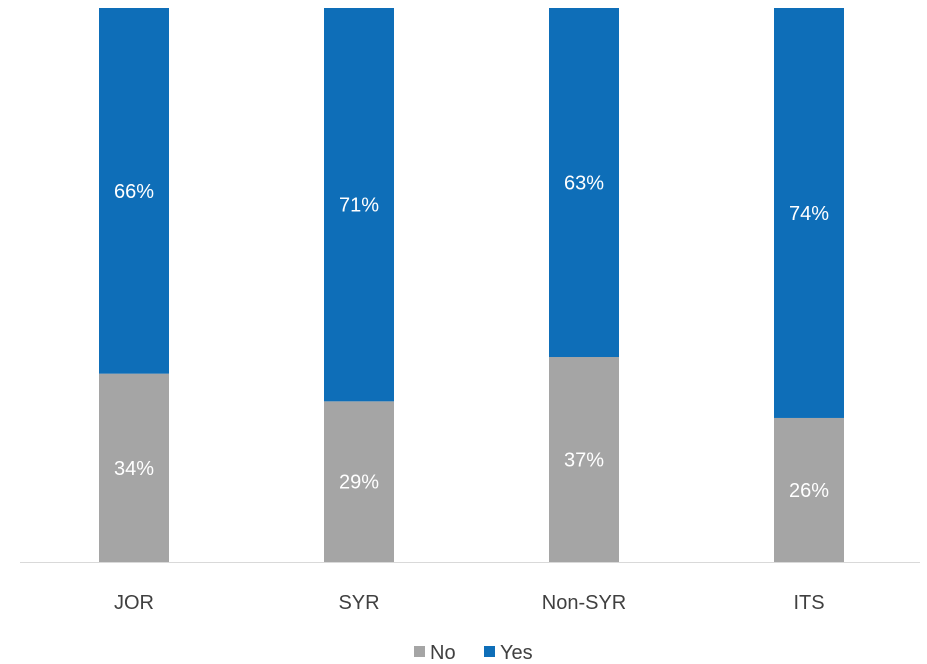 The image size is (927, 664). I want to click on value-label-its-yes: 74%, so click(809, 214).